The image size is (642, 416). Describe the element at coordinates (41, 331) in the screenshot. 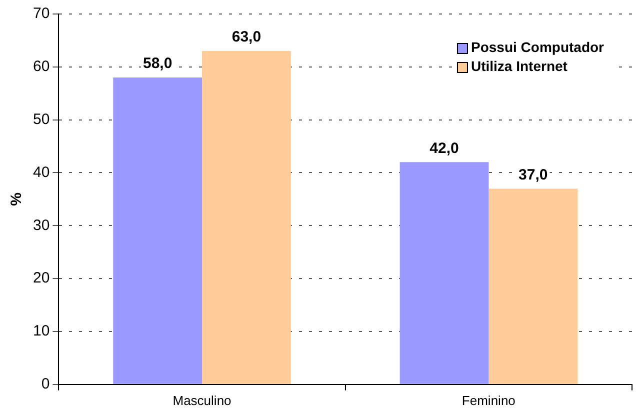

I see `y-tick-label: 10` at that location.